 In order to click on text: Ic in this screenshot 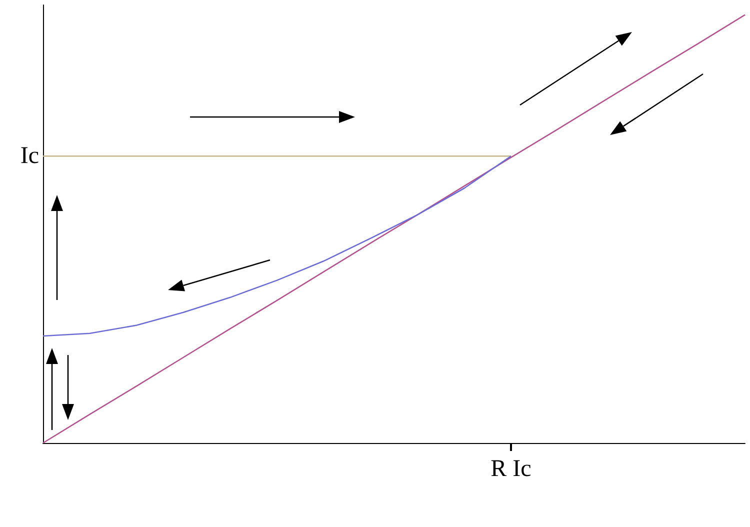, I will do `click(29, 156)`.